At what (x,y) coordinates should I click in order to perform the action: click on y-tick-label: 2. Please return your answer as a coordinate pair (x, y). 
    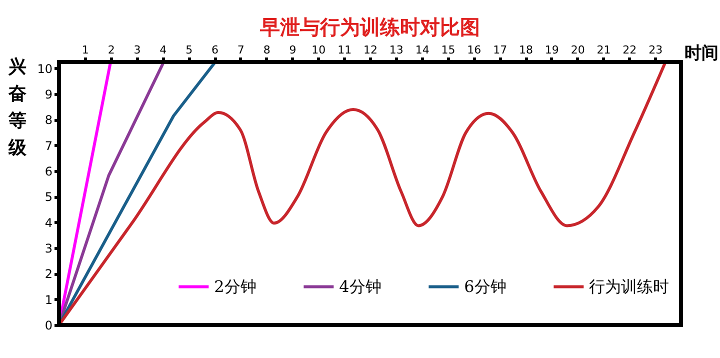
    Looking at the image, I should click on (48, 274).